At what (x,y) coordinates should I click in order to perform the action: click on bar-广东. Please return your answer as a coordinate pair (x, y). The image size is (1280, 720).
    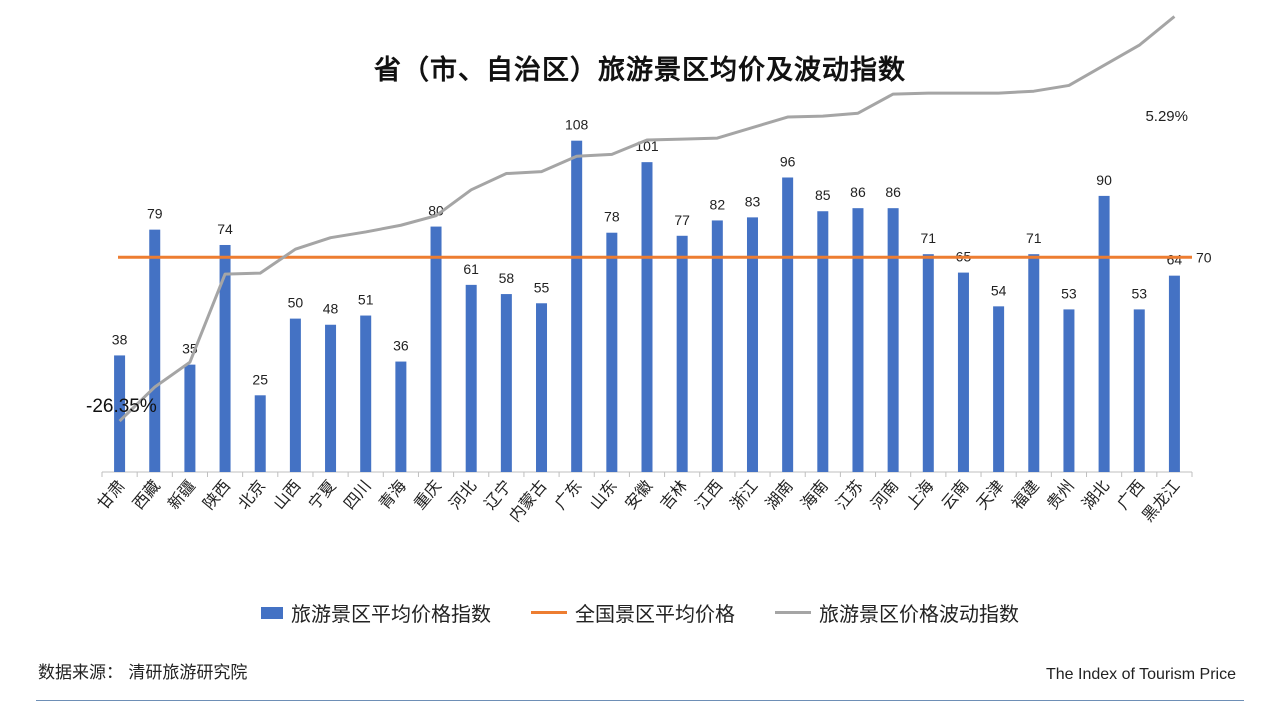
    Looking at the image, I should click on (577, 306).